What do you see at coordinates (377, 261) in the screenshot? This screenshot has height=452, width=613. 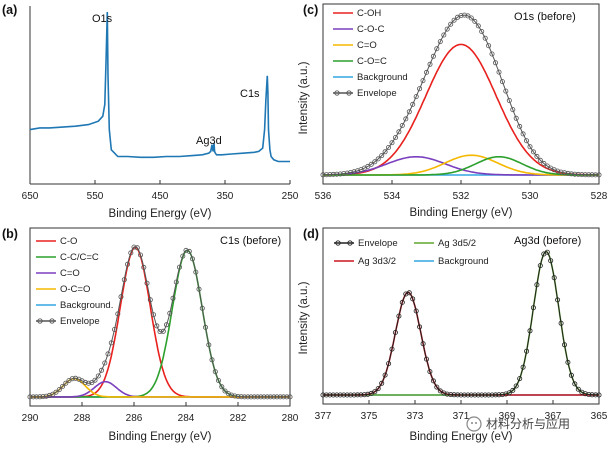 I see `panel-d-legend-label: Ag 3d3/2` at bounding box center [377, 261].